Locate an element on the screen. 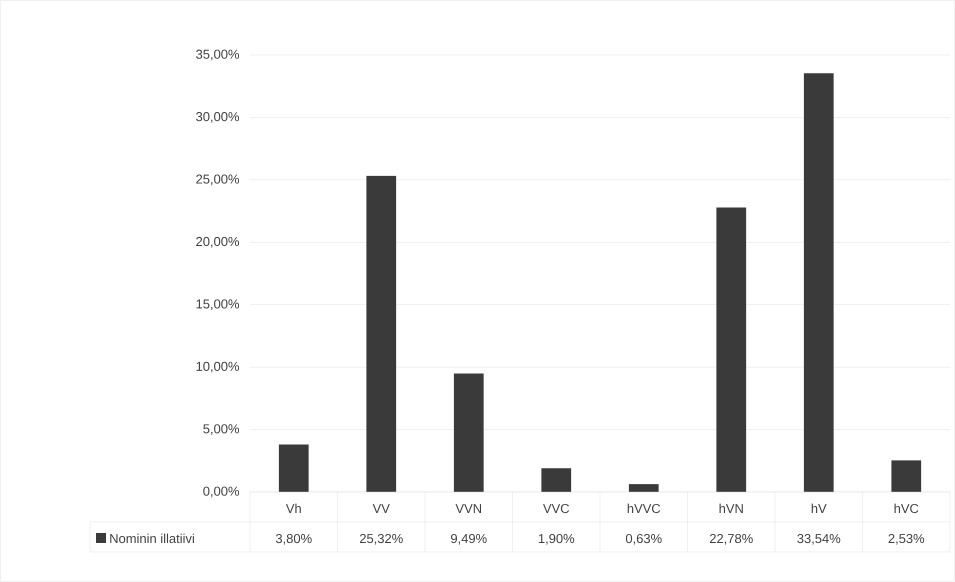  y-tick-label: 30,00% is located at coordinates (218, 117).